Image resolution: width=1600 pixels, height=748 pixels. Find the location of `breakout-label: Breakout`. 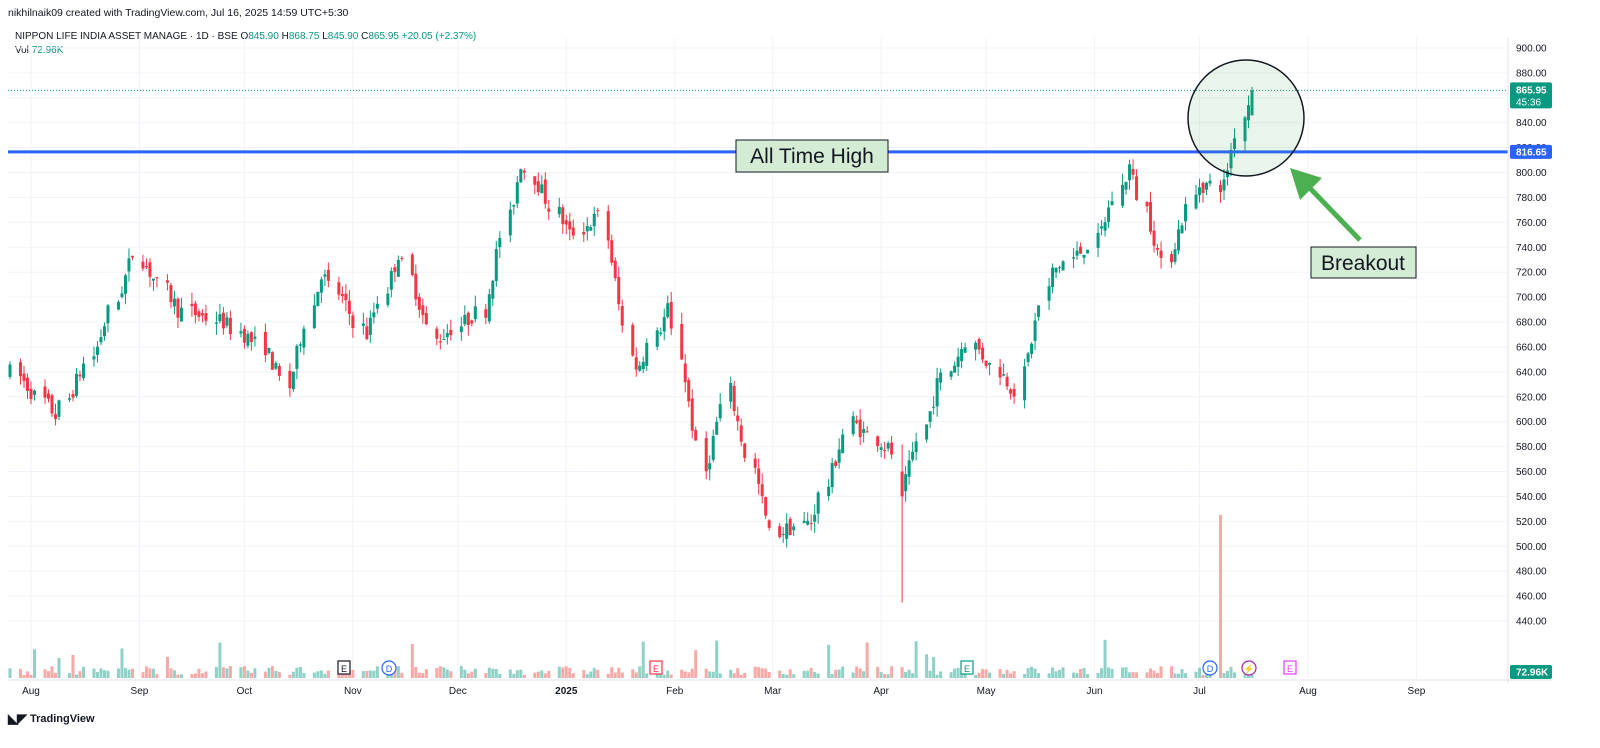

breakout-label: Breakout is located at coordinates (1363, 263).